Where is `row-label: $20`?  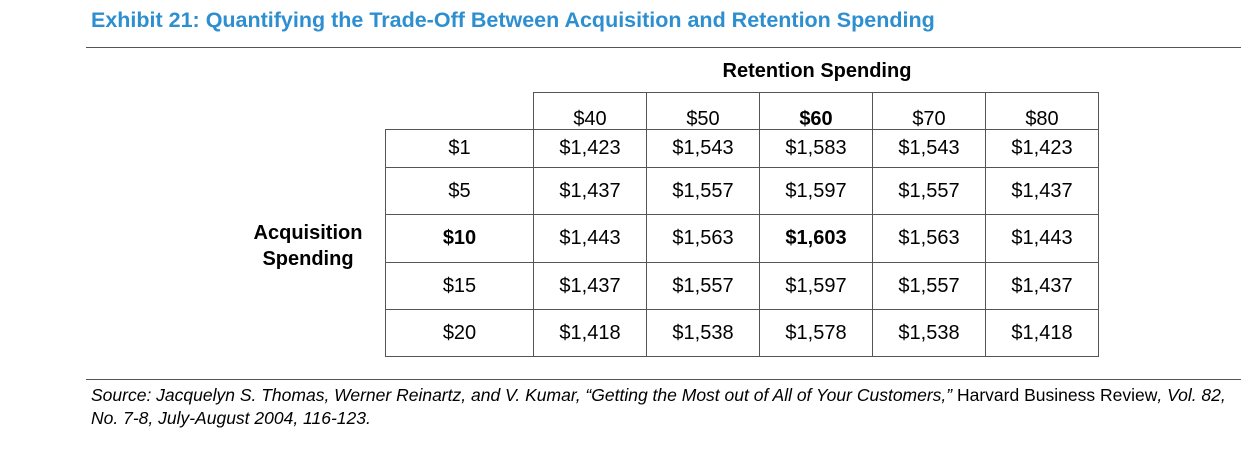 row-label: $20 is located at coordinates (459, 333).